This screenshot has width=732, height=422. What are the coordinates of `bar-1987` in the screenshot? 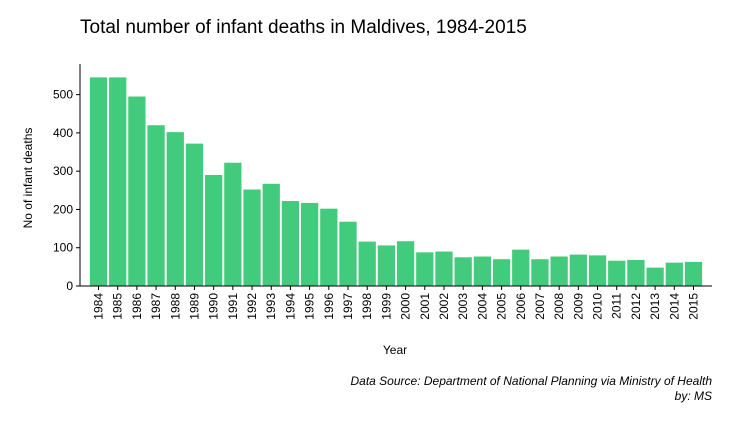 It's located at (156, 206).